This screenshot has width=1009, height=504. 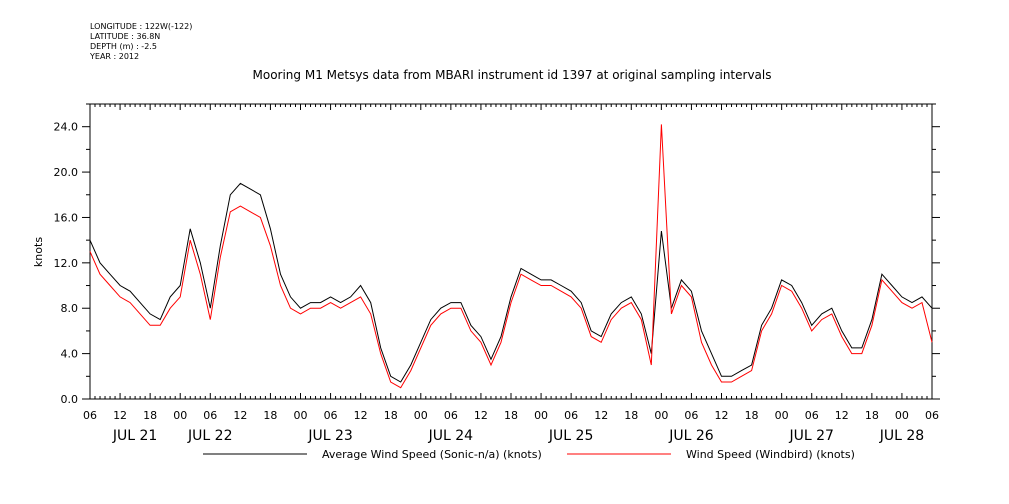 What do you see at coordinates (209, 436) in the screenshot?
I see `day-label: JUL 22` at bounding box center [209, 436].